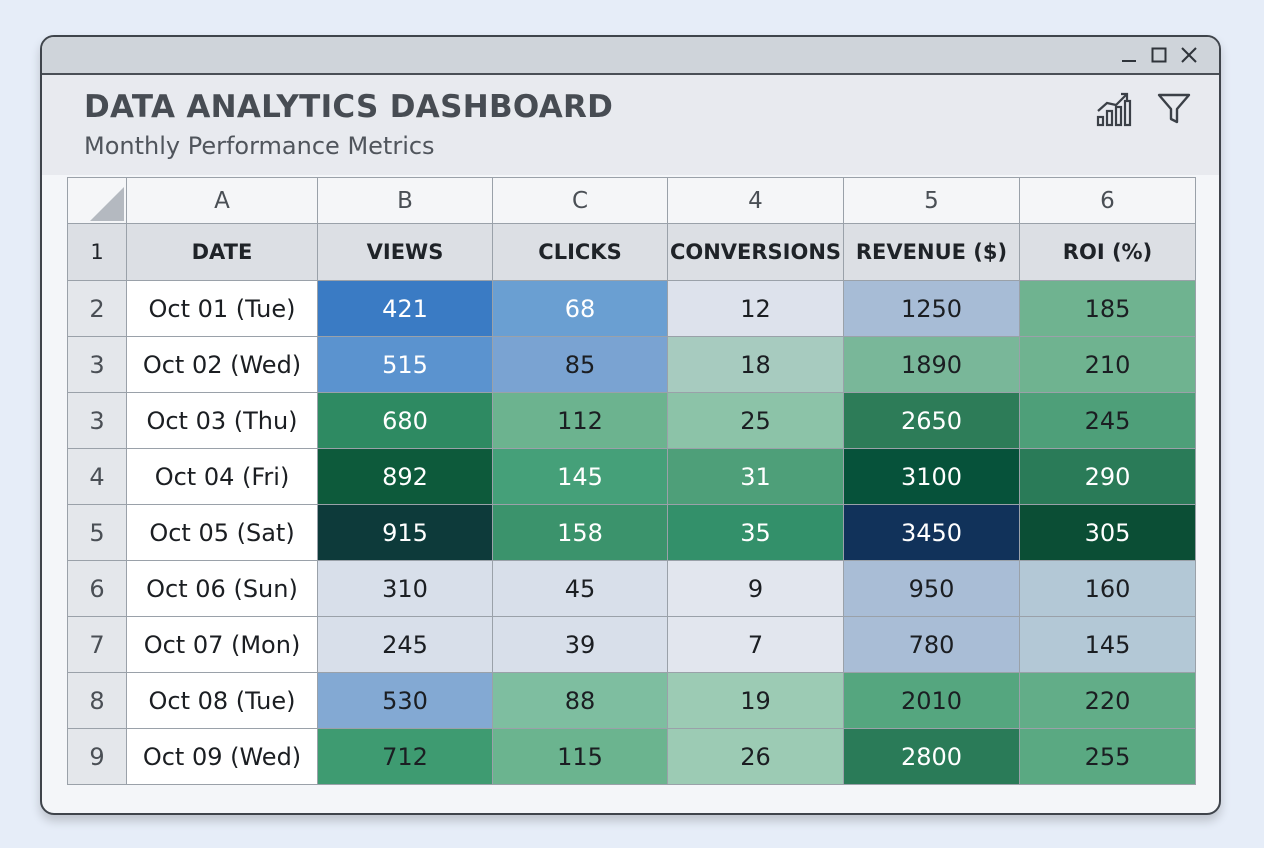 This screenshot has height=848, width=1264. Describe the element at coordinates (405, 700) in the screenshot. I see `metric-cell: 530` at that location.